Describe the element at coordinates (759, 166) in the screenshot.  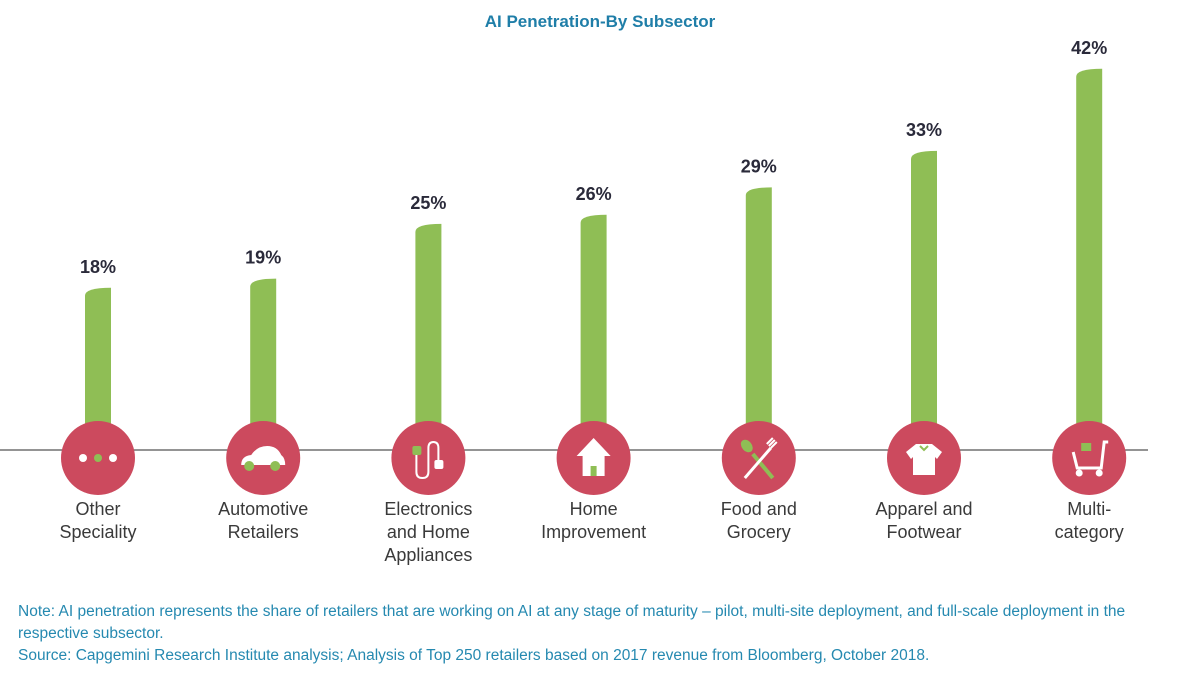
I see `data-label: 29%` at that location.